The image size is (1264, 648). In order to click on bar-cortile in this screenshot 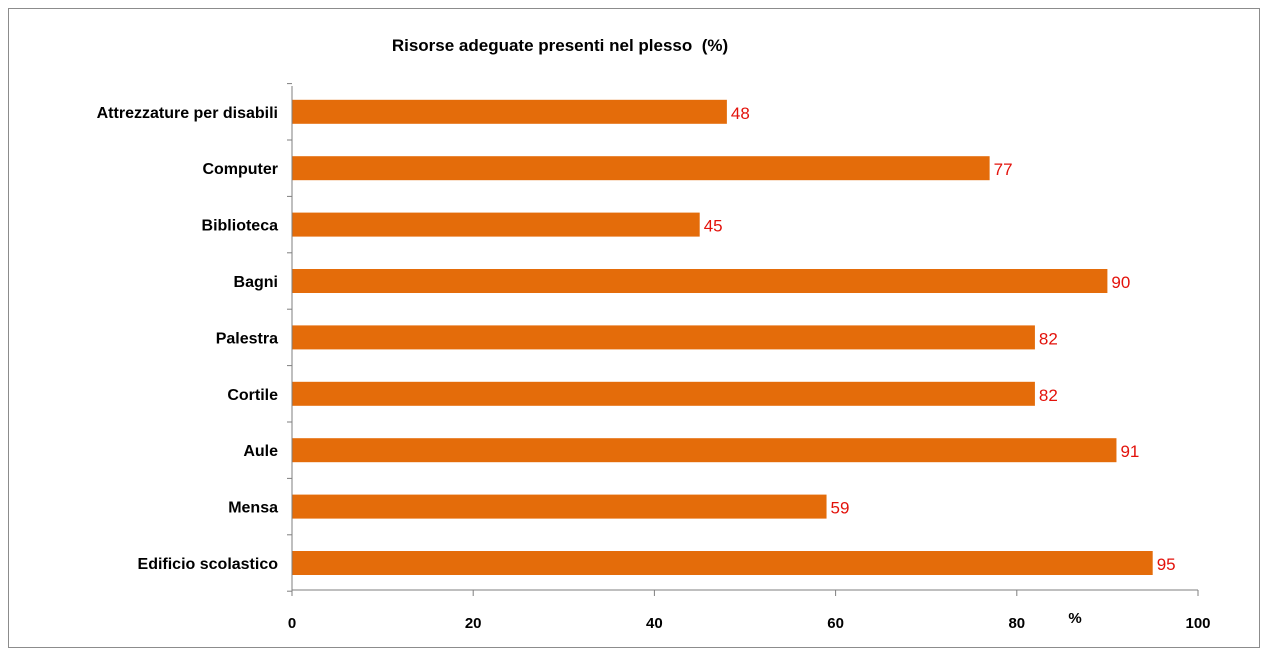, I will do `click(663, 393)`.